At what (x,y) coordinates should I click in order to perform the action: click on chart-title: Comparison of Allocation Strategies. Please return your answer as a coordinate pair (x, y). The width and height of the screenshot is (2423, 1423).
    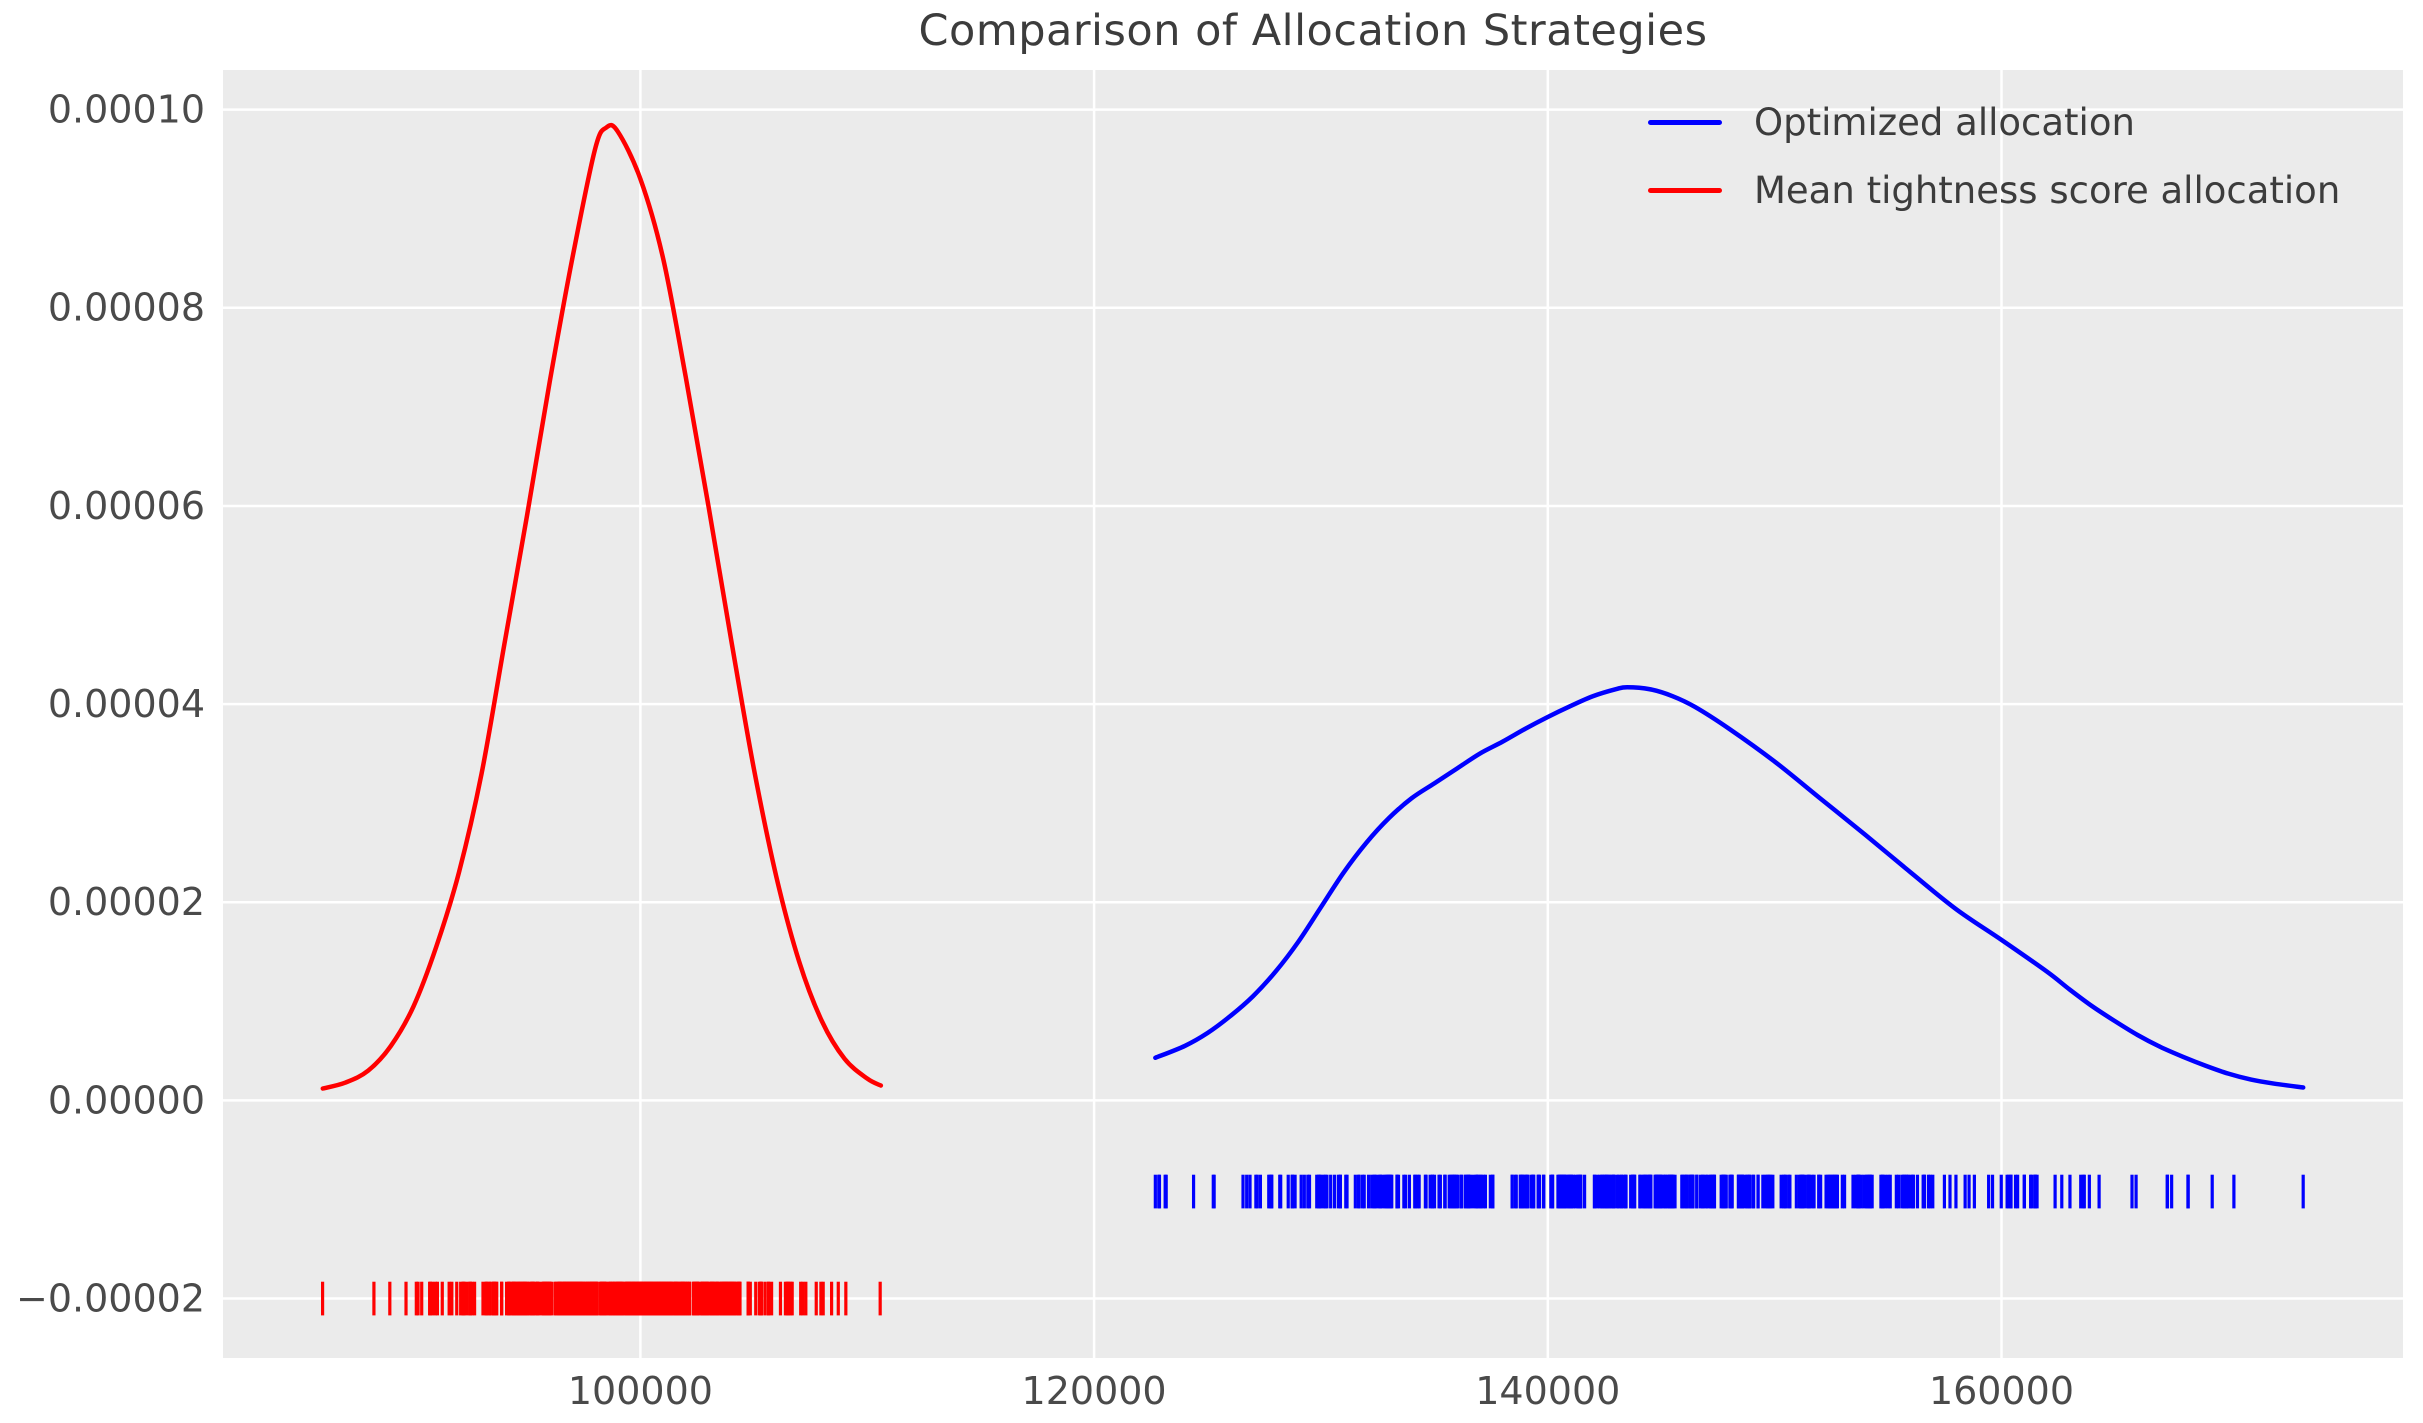
    Looking at the image, I should click on (1313, 31).